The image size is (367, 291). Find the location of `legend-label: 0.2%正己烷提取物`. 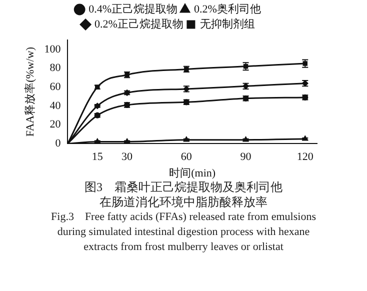

legend-label: 0.2%正己烷提取物 is located at coordinates (139, 23).